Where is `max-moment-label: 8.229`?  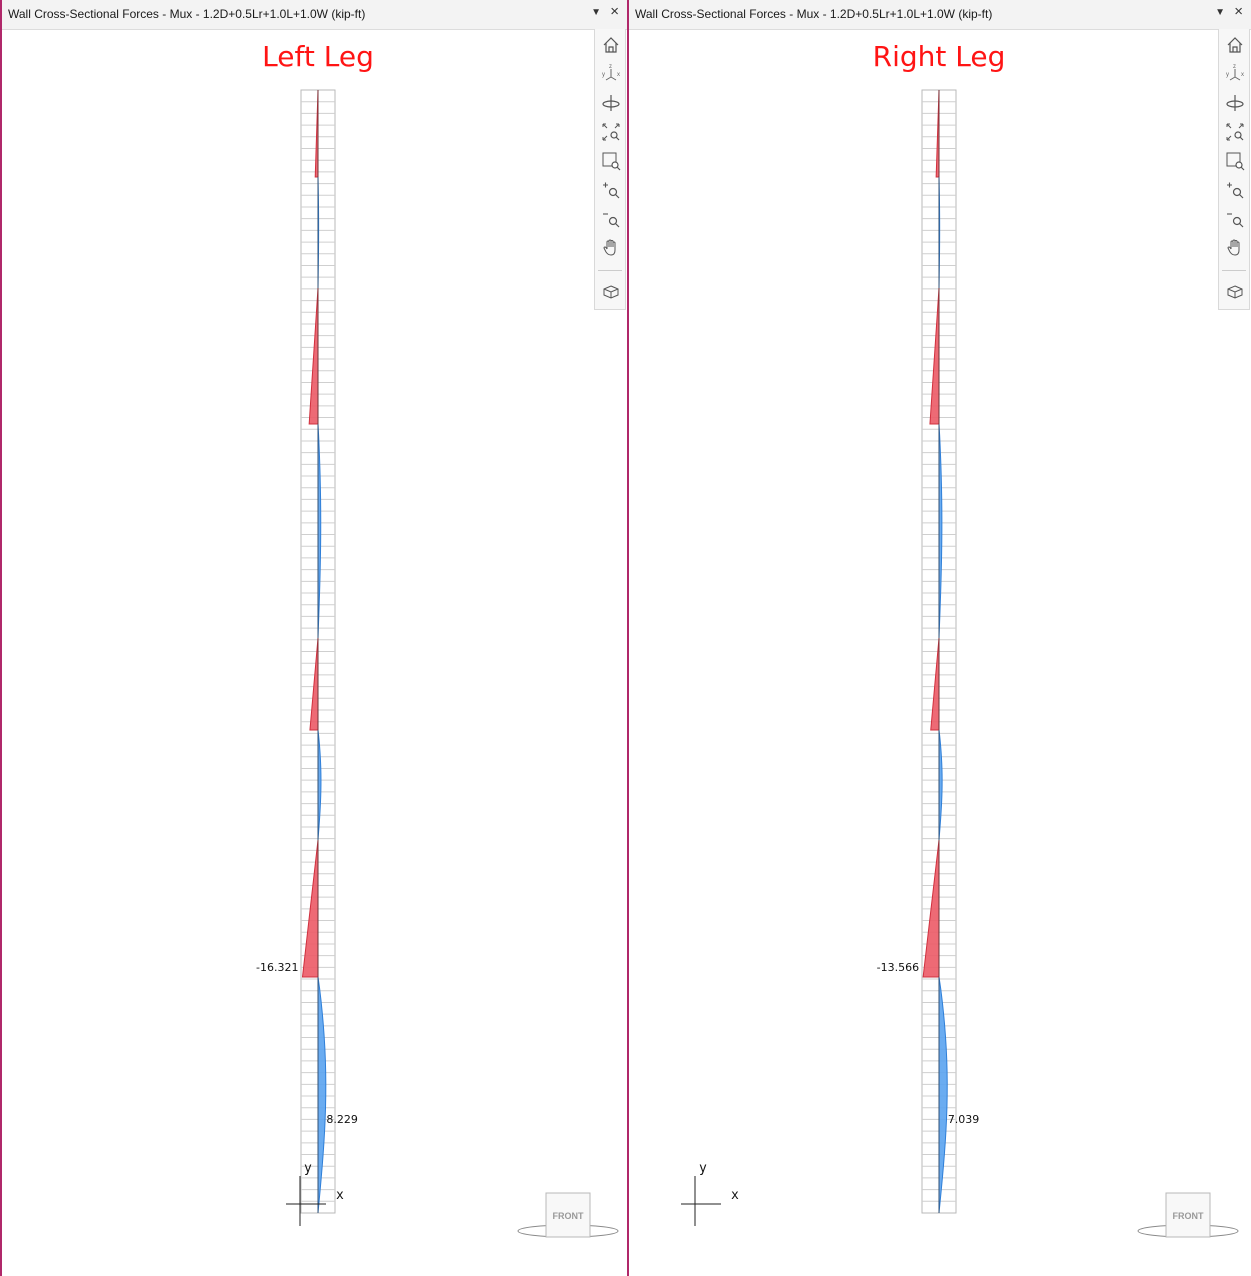 max-moment-label: 8.229 is located at coordinates (342, 1119).